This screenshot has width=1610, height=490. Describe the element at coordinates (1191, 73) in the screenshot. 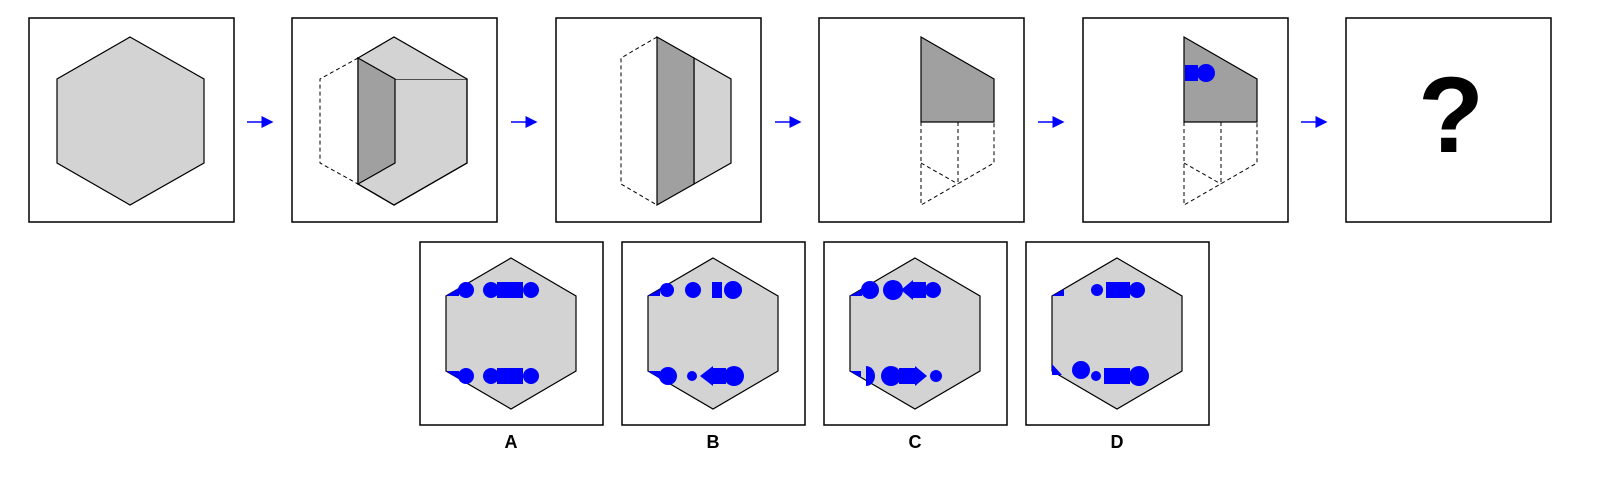

I see `square-hole` at that location.